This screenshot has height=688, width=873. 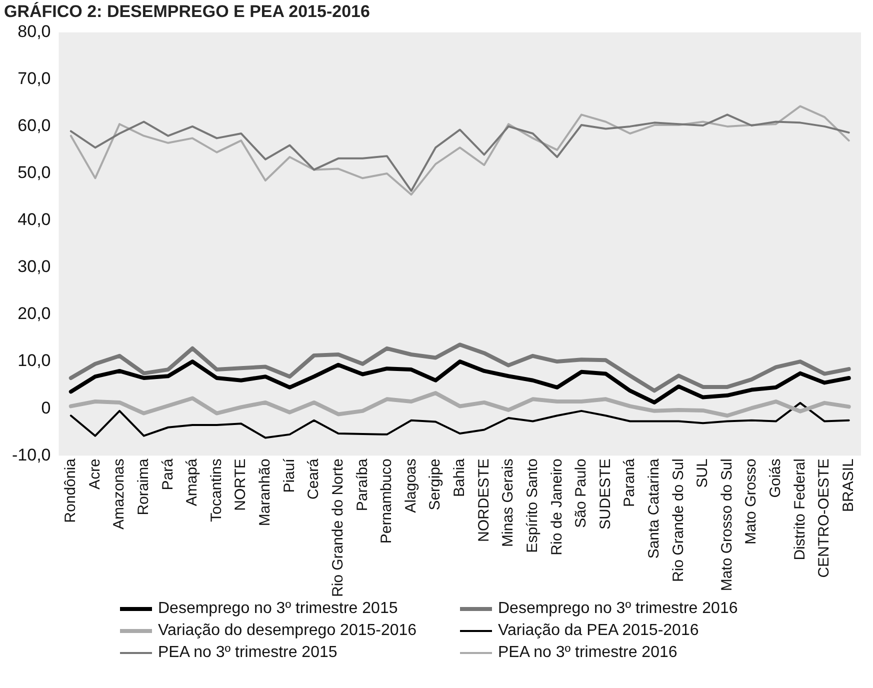 What do you see at coordinates (71, 490) in the screenshot?
I see `x-tick-label: Rondônia` at bounding box center [71, 490].